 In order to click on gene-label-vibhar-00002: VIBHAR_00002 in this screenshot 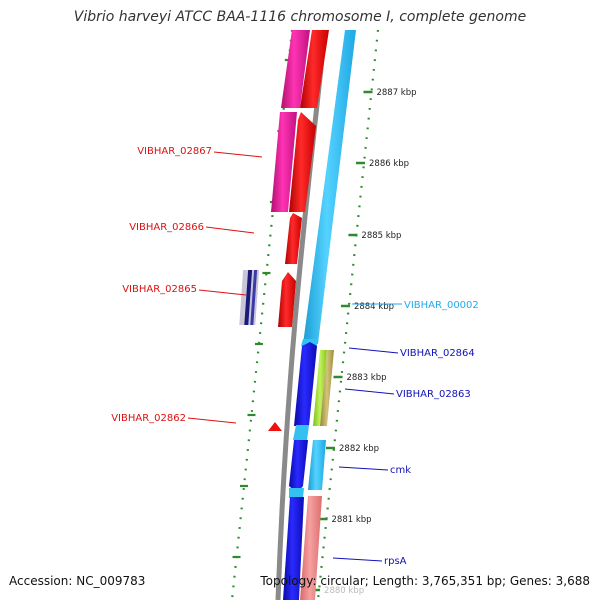, I will do `click(441, 305)`.